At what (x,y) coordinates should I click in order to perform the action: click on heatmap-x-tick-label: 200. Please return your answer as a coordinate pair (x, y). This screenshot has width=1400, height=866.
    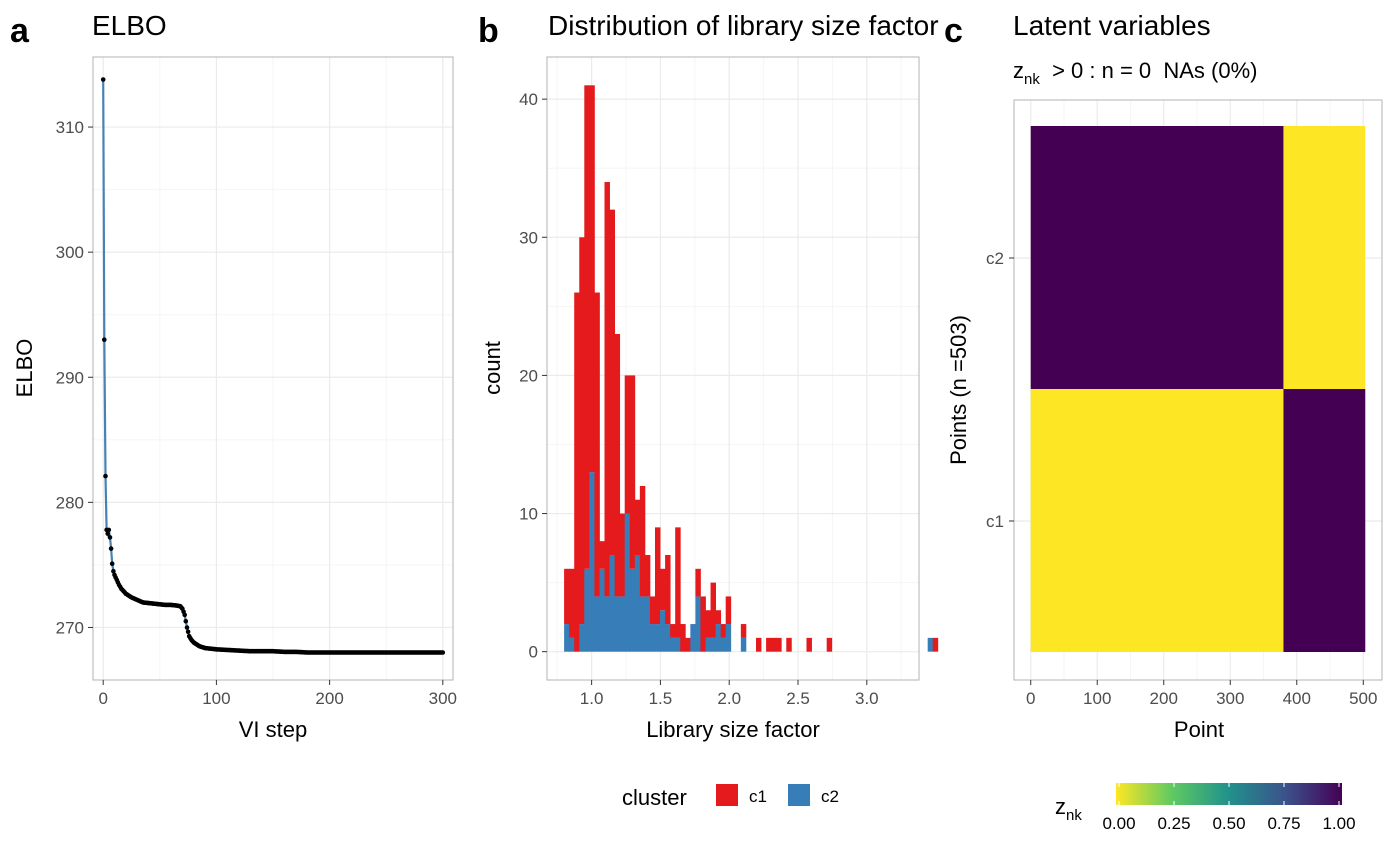
    Looking at the image, I should click on (1164, 698).